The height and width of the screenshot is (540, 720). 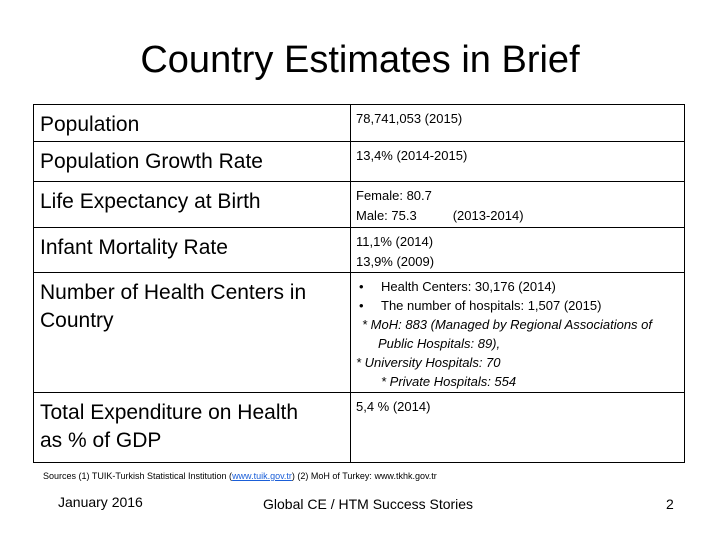 I want to click on health-expenditure-label-line2: as % of GDP, so click(x=101, y=440).